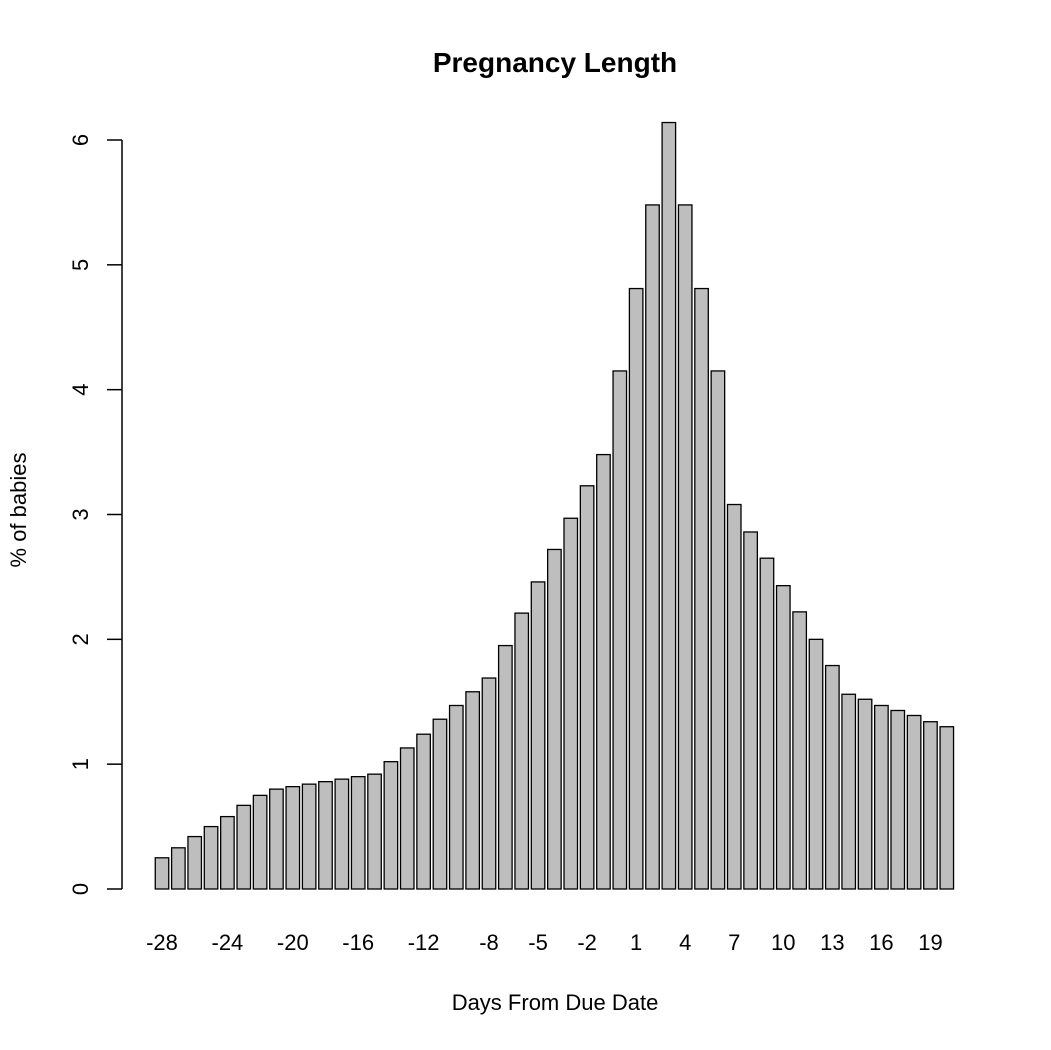 Image resolution: width=1051 pixels, height=1050 pixels. Describe the element at coordinates (80, 764) in the screenshot. I see `y-tick-label: 1` at that location.